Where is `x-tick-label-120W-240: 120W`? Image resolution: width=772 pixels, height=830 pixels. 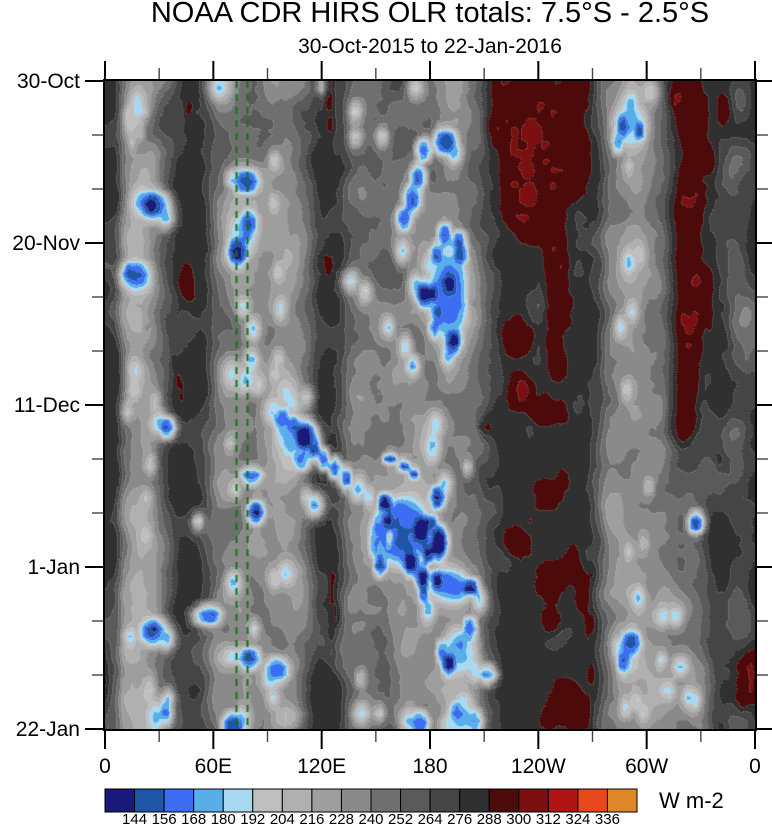 x-tick-label-120W-240: 120W is located at coordinates (538, 766).